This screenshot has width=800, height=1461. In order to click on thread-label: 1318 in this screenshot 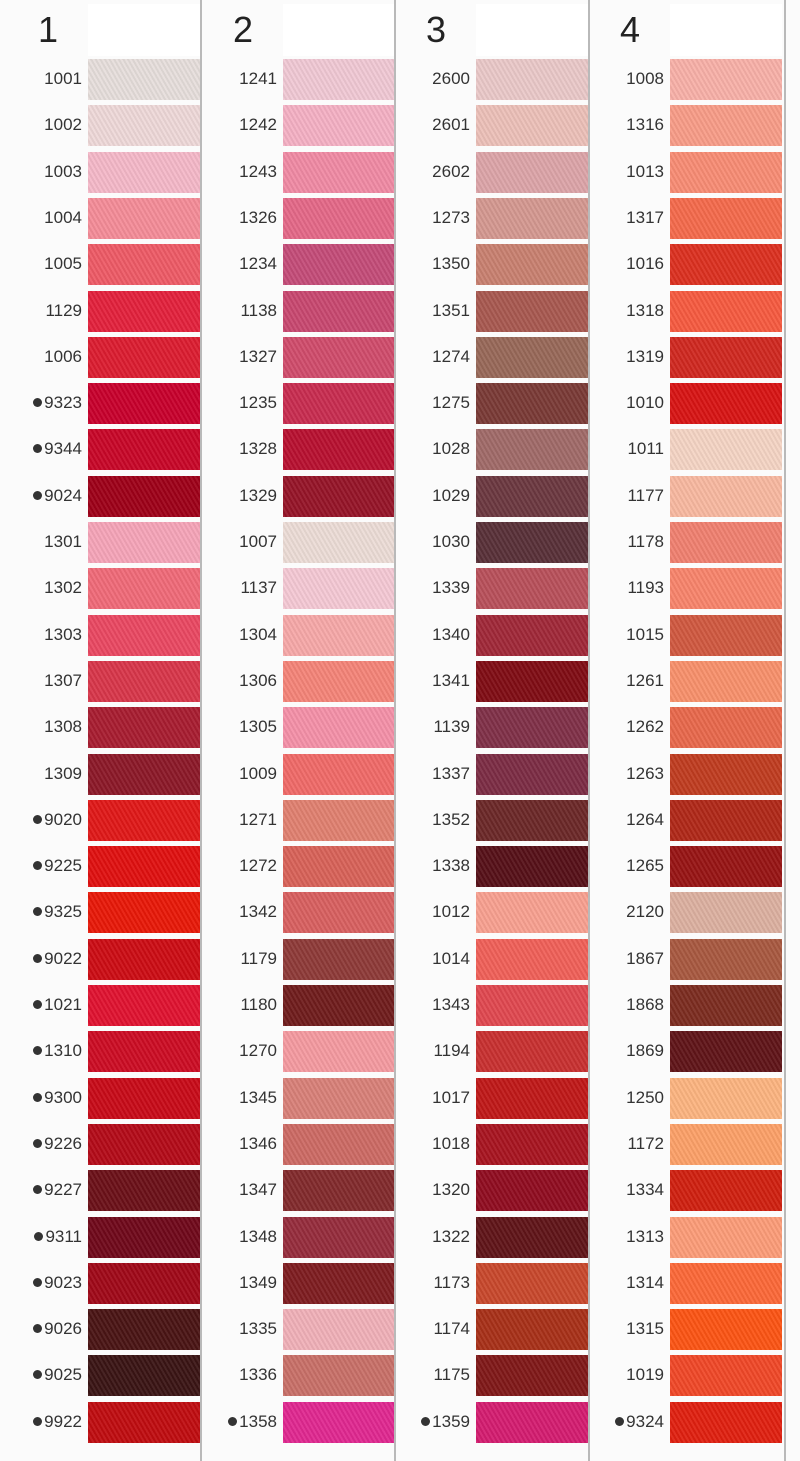, I will do `click(628, 311)`.